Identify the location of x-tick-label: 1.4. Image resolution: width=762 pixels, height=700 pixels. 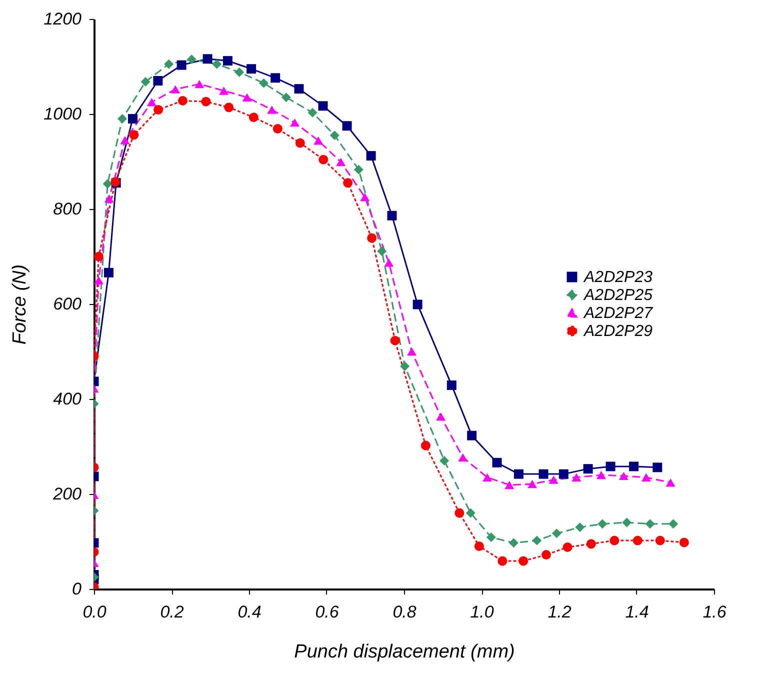
(637, 612).